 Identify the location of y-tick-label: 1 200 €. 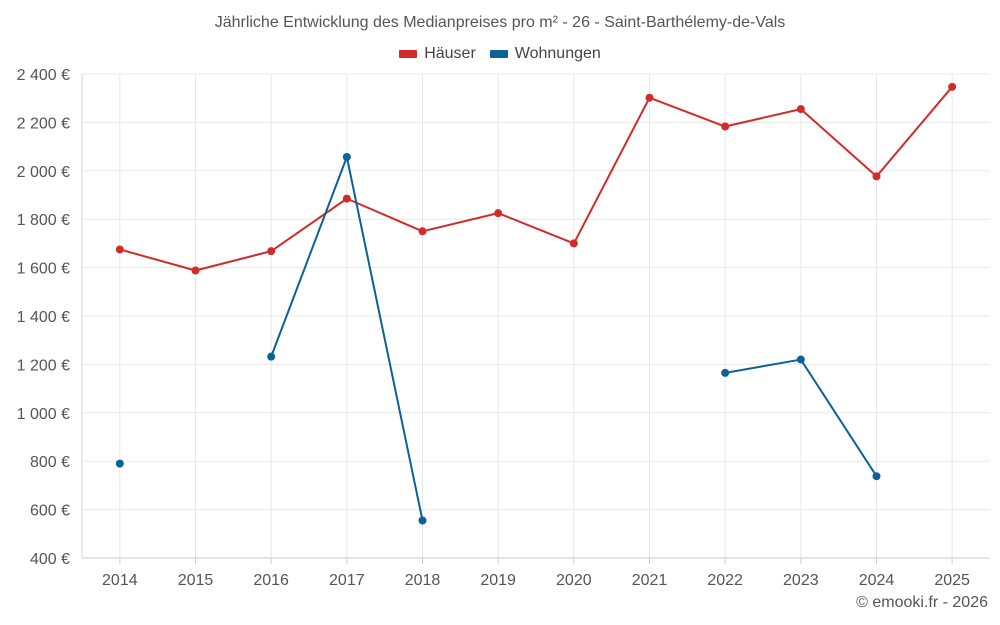
(43, 365).